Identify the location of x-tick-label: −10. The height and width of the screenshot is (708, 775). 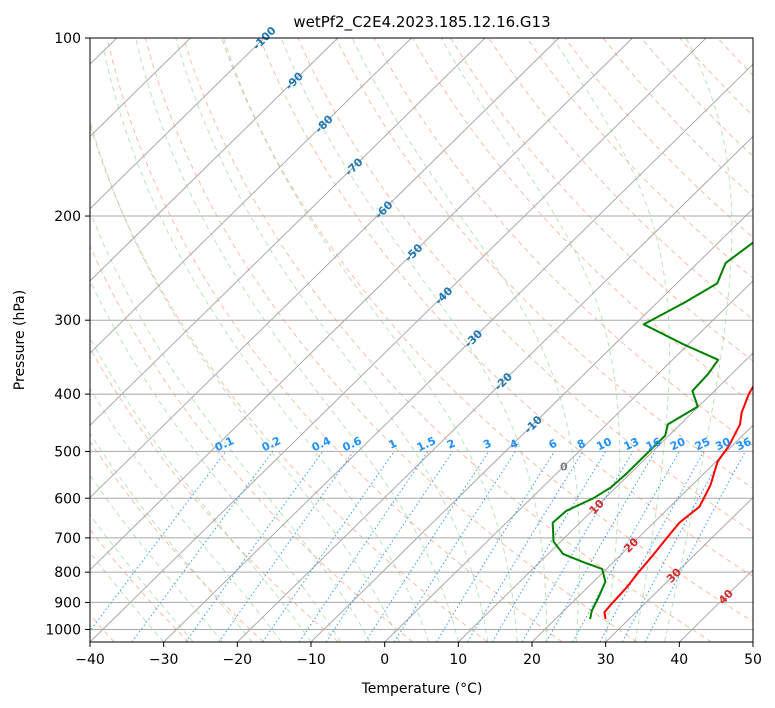
(311, 660).